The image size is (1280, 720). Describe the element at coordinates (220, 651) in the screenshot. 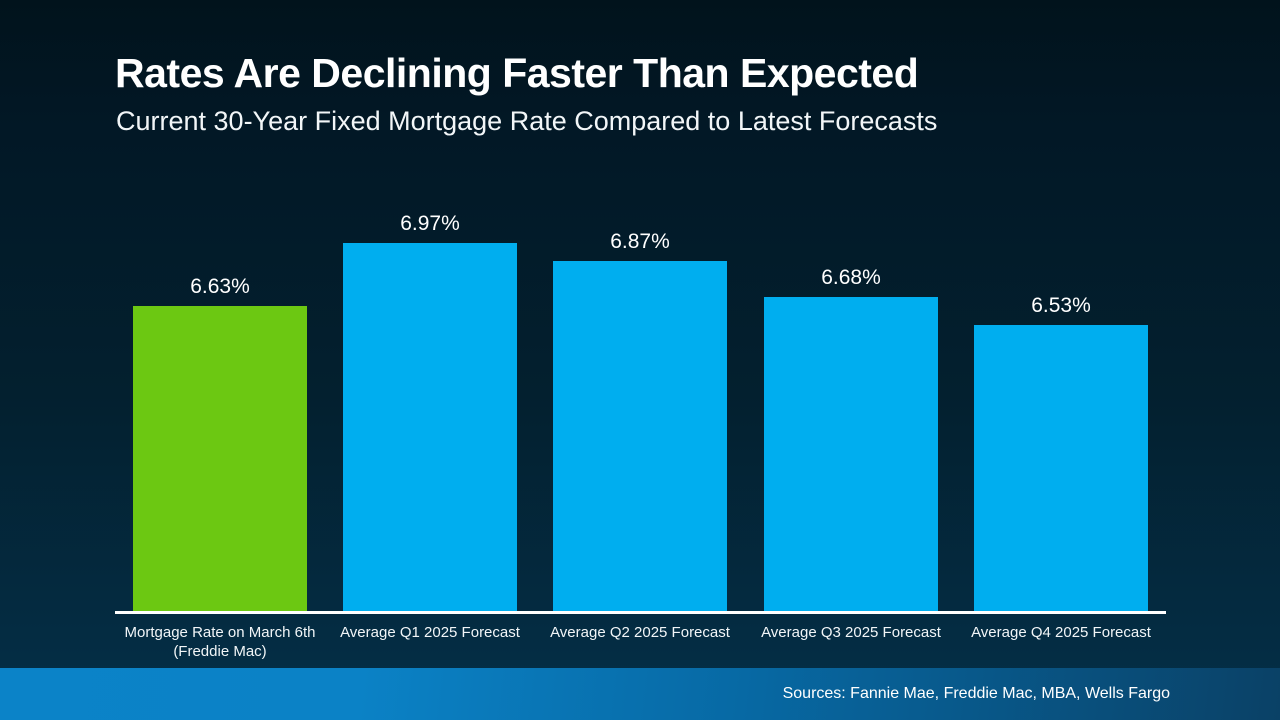

I see `x-axis-label-line: (Freddie Mac)` at that location.